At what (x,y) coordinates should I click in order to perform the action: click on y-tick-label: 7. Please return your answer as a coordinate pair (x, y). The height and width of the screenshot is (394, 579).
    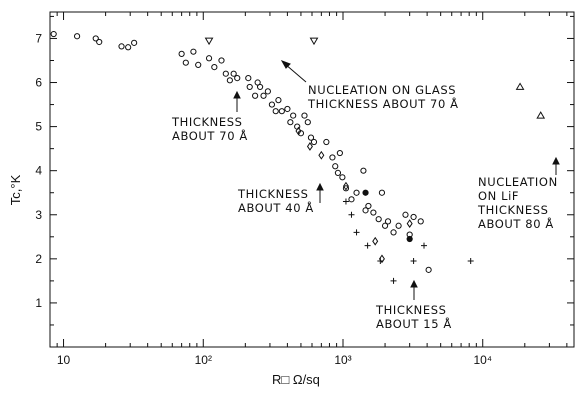
    Looking at the image, I should click on (38, 38).